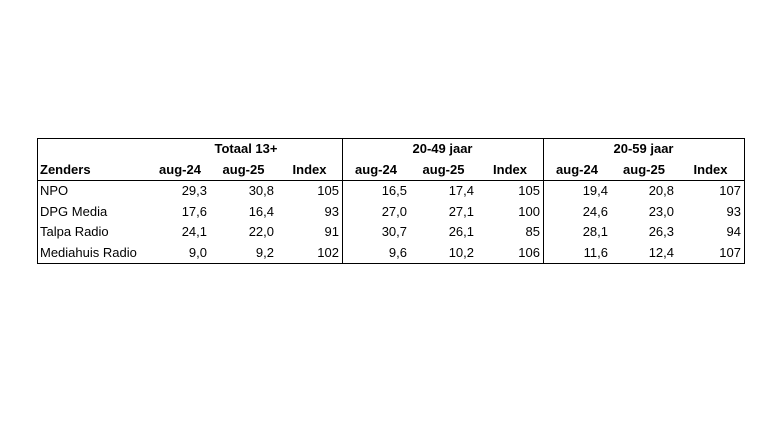  I want to click on cell: 106, so click(529, 253).